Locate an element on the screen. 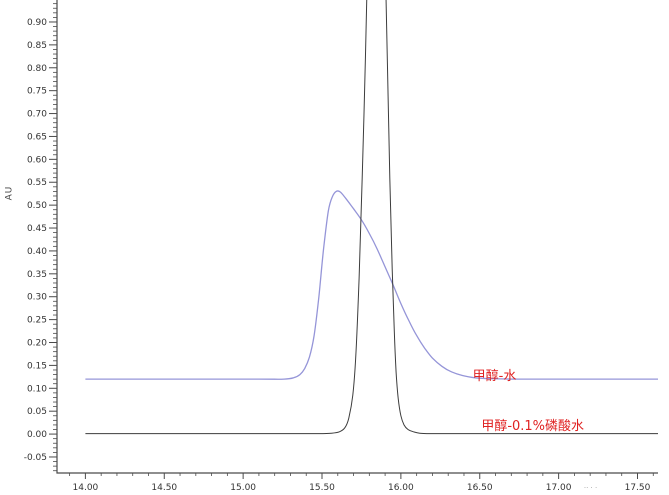 This screenshot has width=669, height=495. y-tick-label: 0.05 is located at coordinates (37, 412).